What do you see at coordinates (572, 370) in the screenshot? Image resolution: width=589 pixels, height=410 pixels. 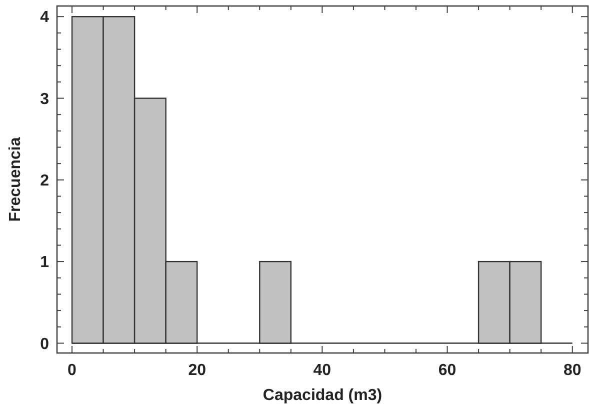 I see `x-tick-label: 80` at bounding box center [572, 370].